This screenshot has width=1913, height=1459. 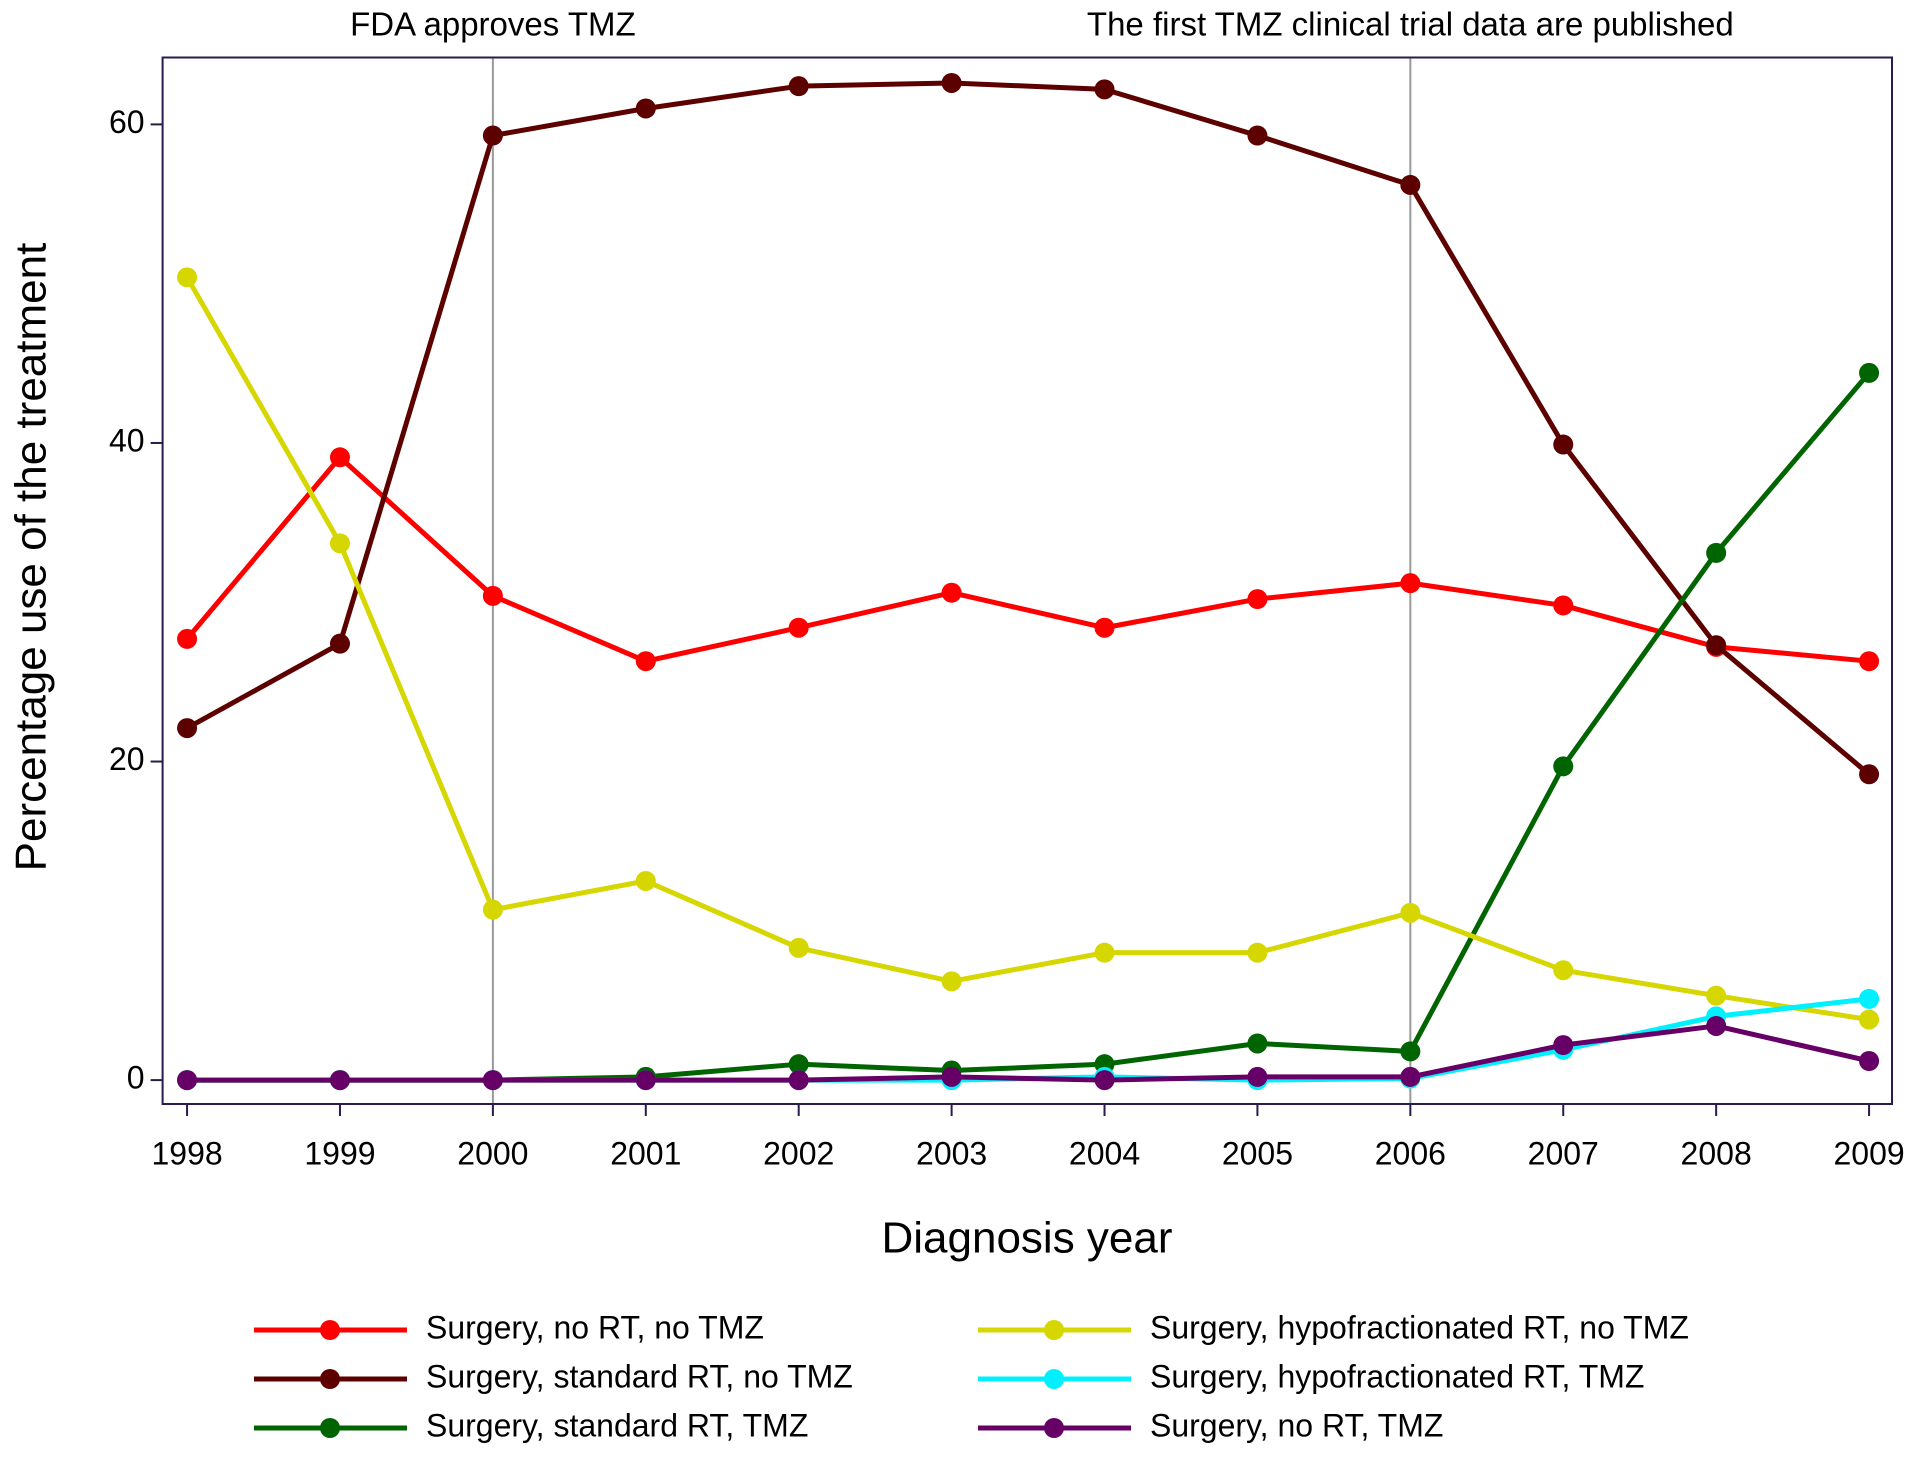 I want to click on annotation-text: FDA approves TMZ, so click(x=492, y=24).